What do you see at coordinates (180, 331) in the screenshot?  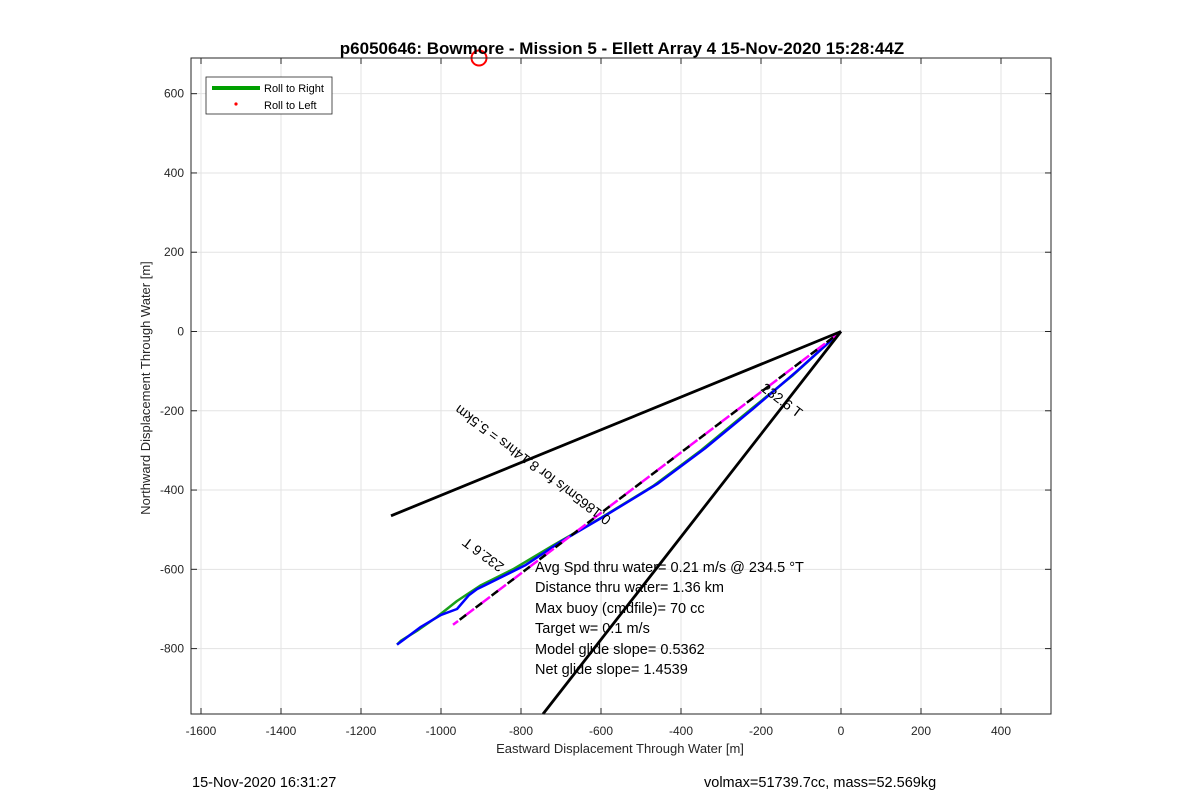 I see `y-tick-label: 0` at bounding box center [180, 331].